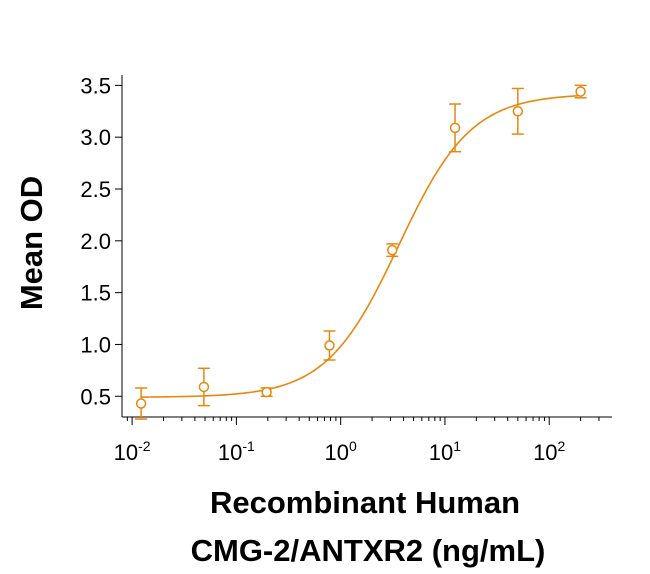 Image resolution: width=650 pixels, height=574 pixels. Describe the element at coordinates (363, 440) in the screenshot. I see `x-axis: 10⁻² 10⁻¹ 10⁰ 10¹ 10²` at that location.